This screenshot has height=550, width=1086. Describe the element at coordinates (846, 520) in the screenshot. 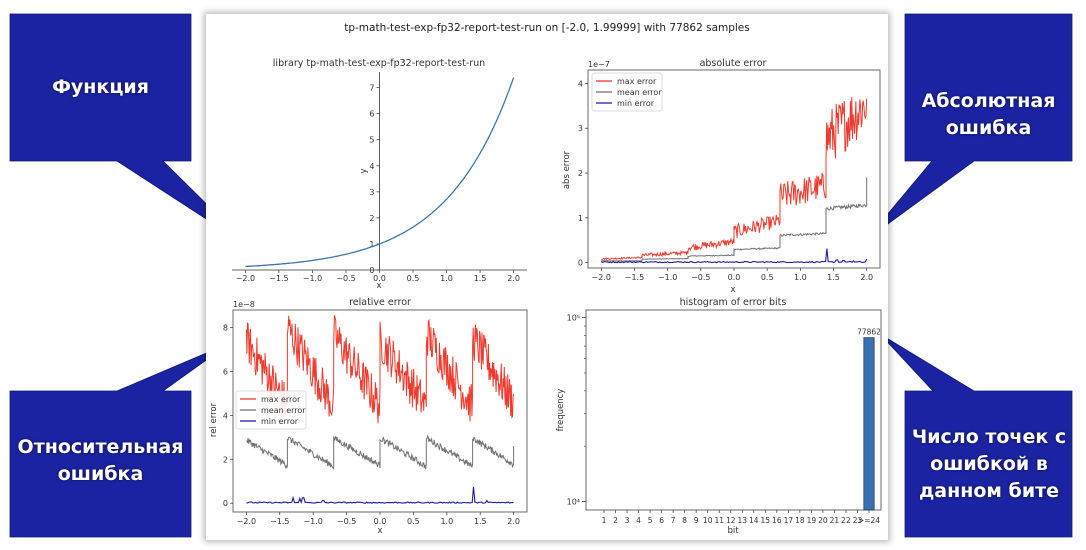

I see `x-tick-label: 22` at that location.